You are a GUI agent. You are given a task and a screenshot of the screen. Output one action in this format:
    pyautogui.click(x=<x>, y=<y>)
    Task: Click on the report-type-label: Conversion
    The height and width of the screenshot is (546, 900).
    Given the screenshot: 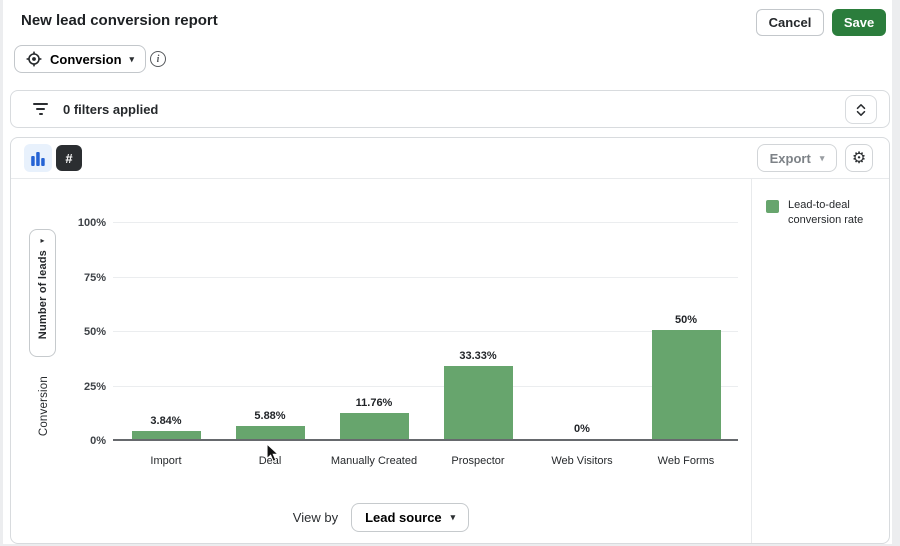 What is the action you would take?
    pyautogui.click(x=86, y=59)
    